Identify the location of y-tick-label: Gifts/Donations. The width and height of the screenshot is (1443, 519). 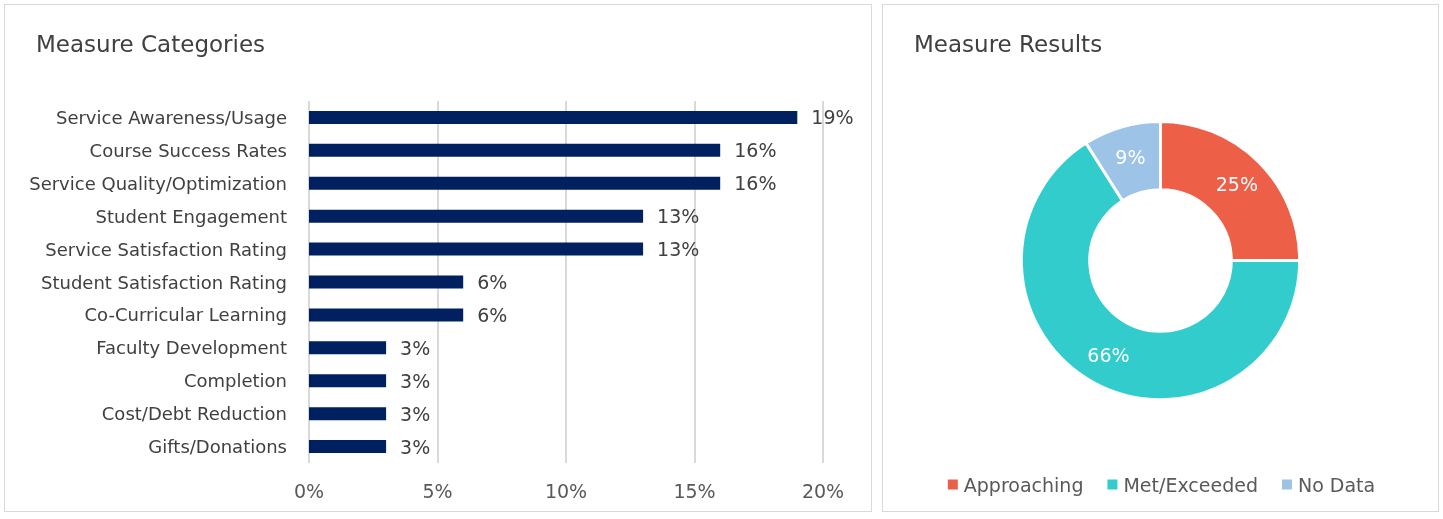
(217, 447).